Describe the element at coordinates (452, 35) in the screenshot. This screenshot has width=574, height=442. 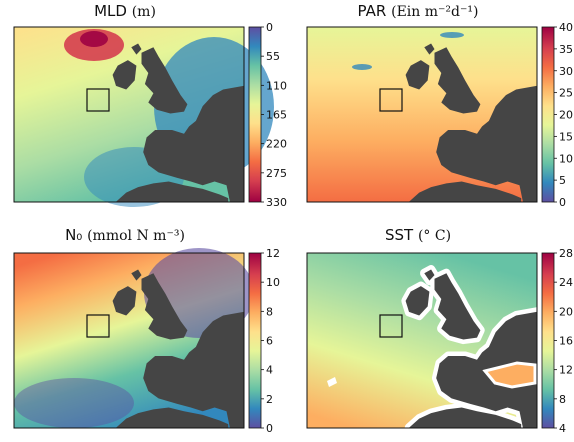
I see `par-low-patch-north` at that location.